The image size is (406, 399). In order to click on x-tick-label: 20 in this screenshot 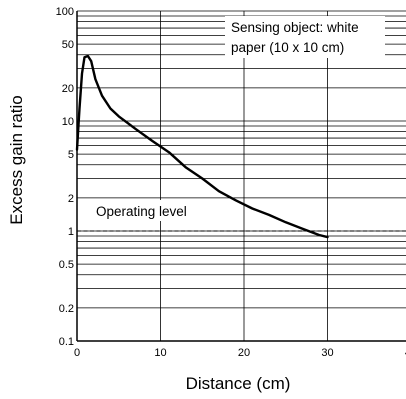, I will do `click(244, 353)`.